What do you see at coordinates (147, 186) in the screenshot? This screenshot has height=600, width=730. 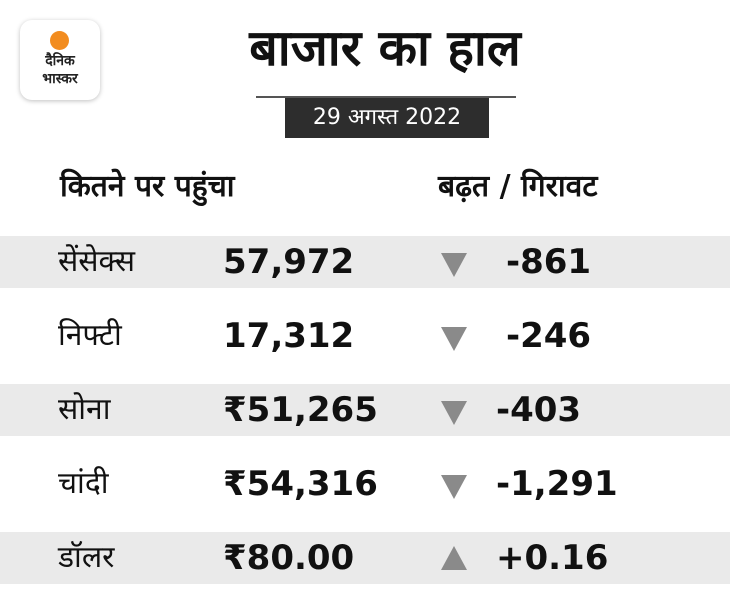 I see `header-current-level: कितने पर पहुंचा` at bounding box center [147, 186].